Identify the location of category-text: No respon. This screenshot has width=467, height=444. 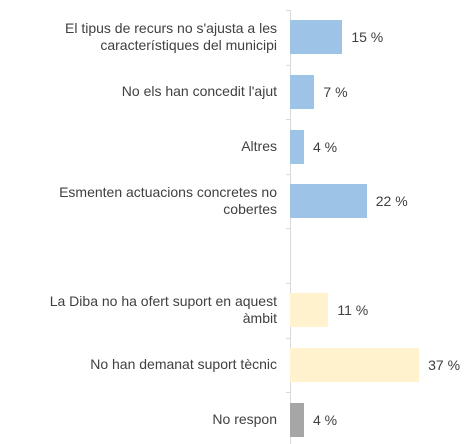
(244, 419).